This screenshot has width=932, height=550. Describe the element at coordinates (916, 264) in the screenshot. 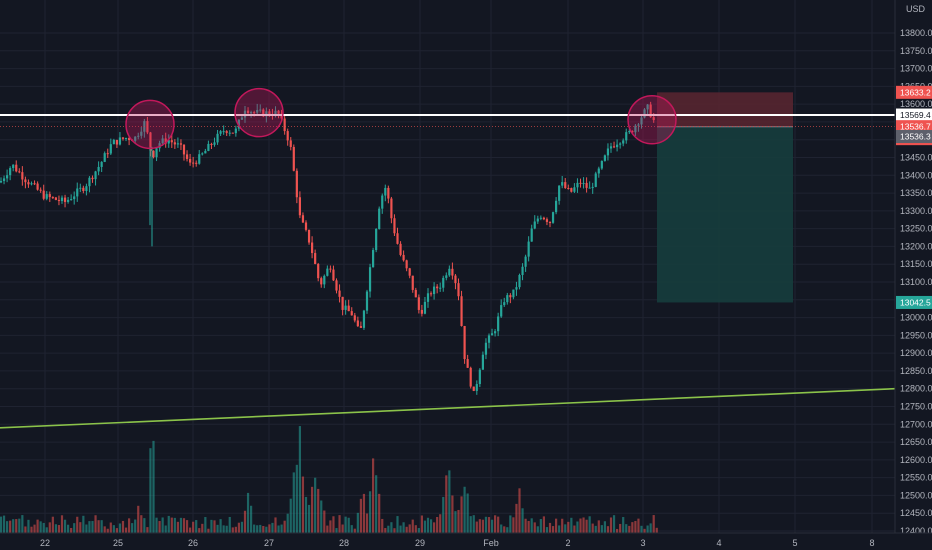

I see `price-tick-label: 13150.0` at that location.